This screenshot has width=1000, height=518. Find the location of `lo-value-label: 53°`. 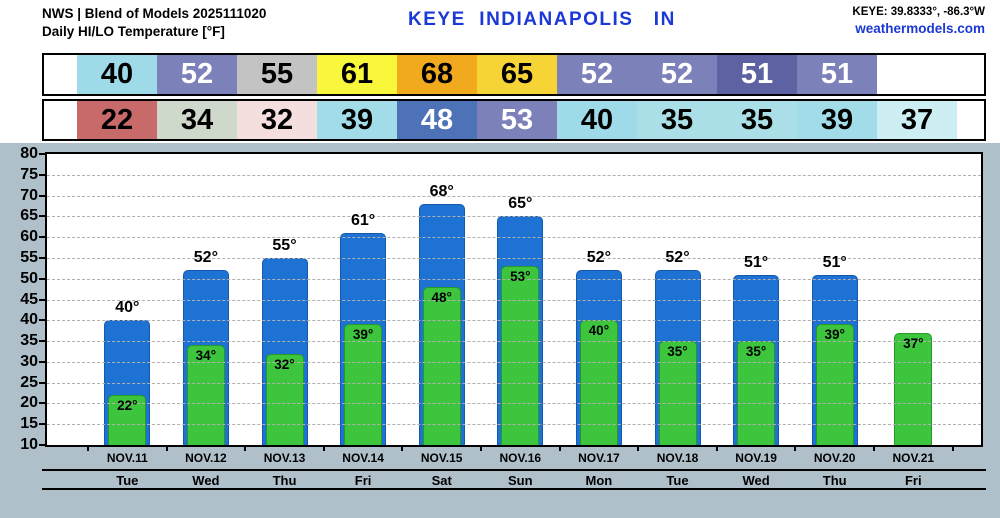

lo-value-label: 53° is located at coordinates (520, 277).